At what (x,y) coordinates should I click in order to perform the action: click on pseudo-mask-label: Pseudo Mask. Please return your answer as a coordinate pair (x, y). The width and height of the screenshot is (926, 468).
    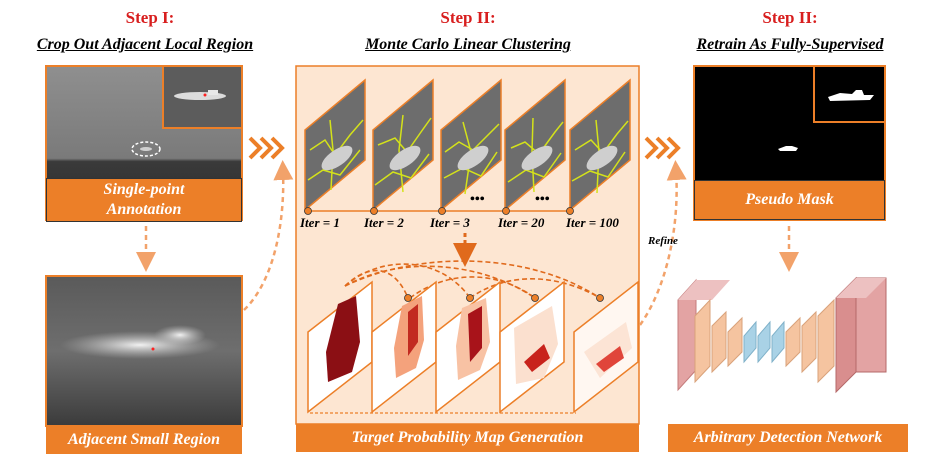
    Looking at the image, I should click on (789, 200).